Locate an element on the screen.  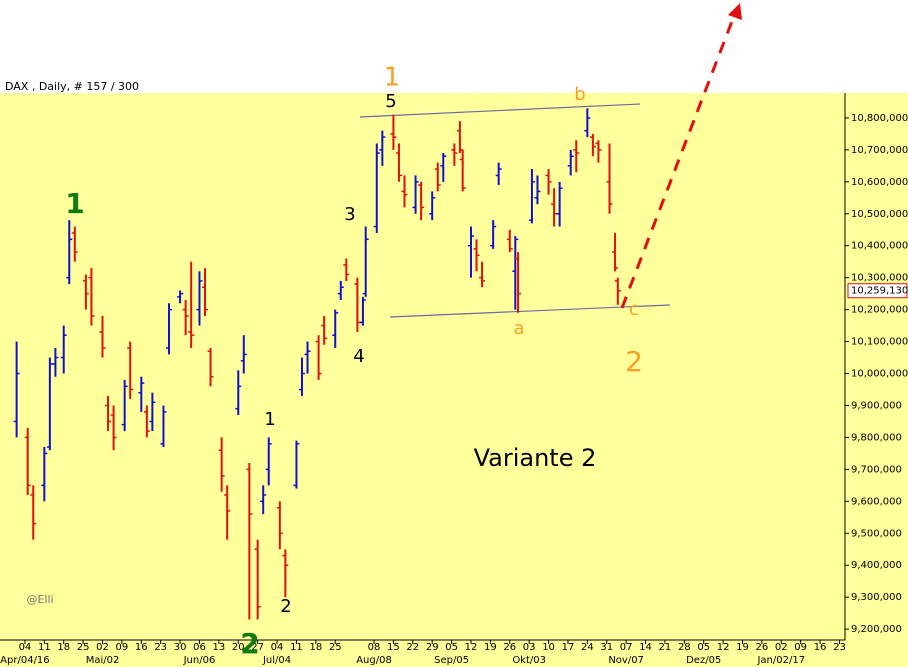
projection-arrow is located at coordinates (678, 162).